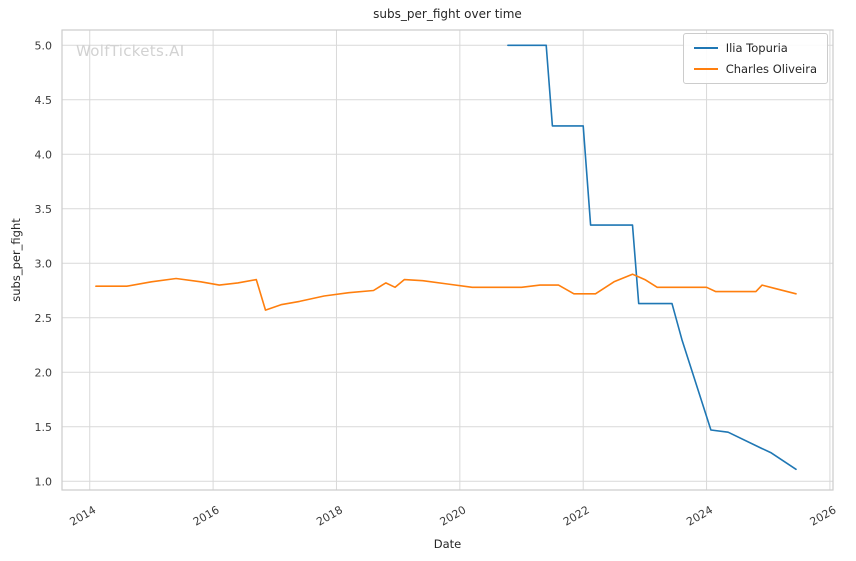 The height and width of the screenshot is (561, 856). I want to click on x-tick-label: 2022, so click(576, 515).